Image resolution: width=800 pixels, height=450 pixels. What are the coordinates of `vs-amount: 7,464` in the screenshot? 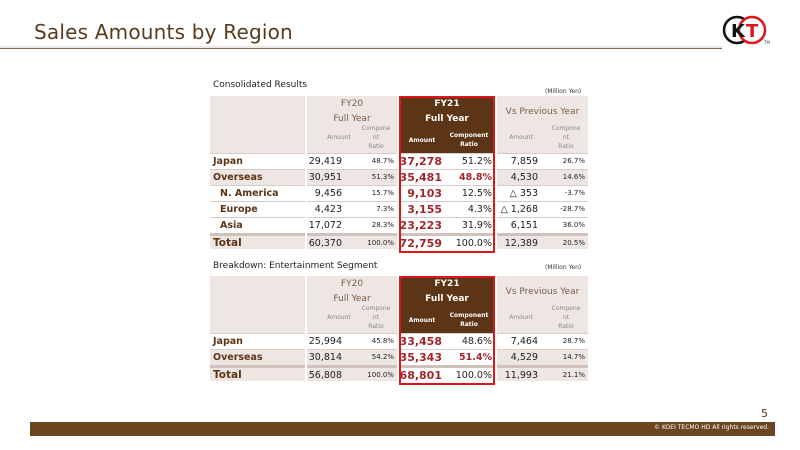 It's located at (524, 341).